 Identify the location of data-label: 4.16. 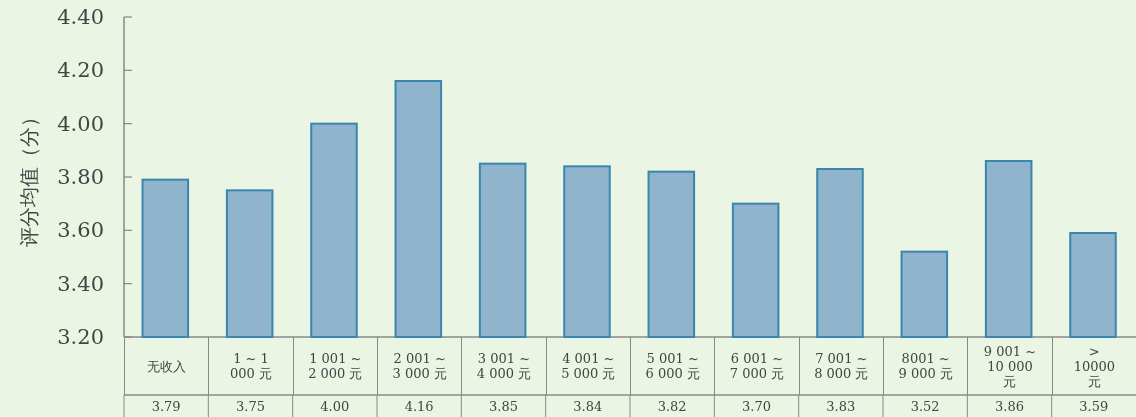
(419, 406).